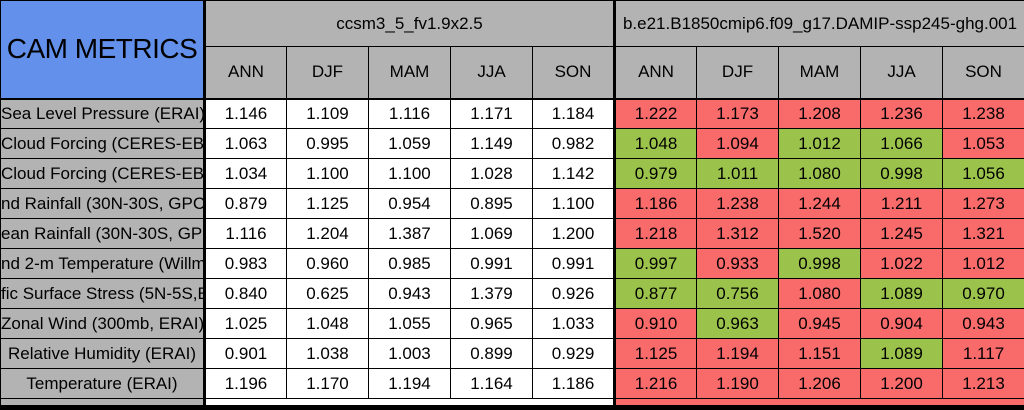 Image resolution: width=1024 pixels, height=410 pixels. Describe the element at coordinates (983, 353) in the screenshot. I see `test-value-cell: 1.117` at that location.